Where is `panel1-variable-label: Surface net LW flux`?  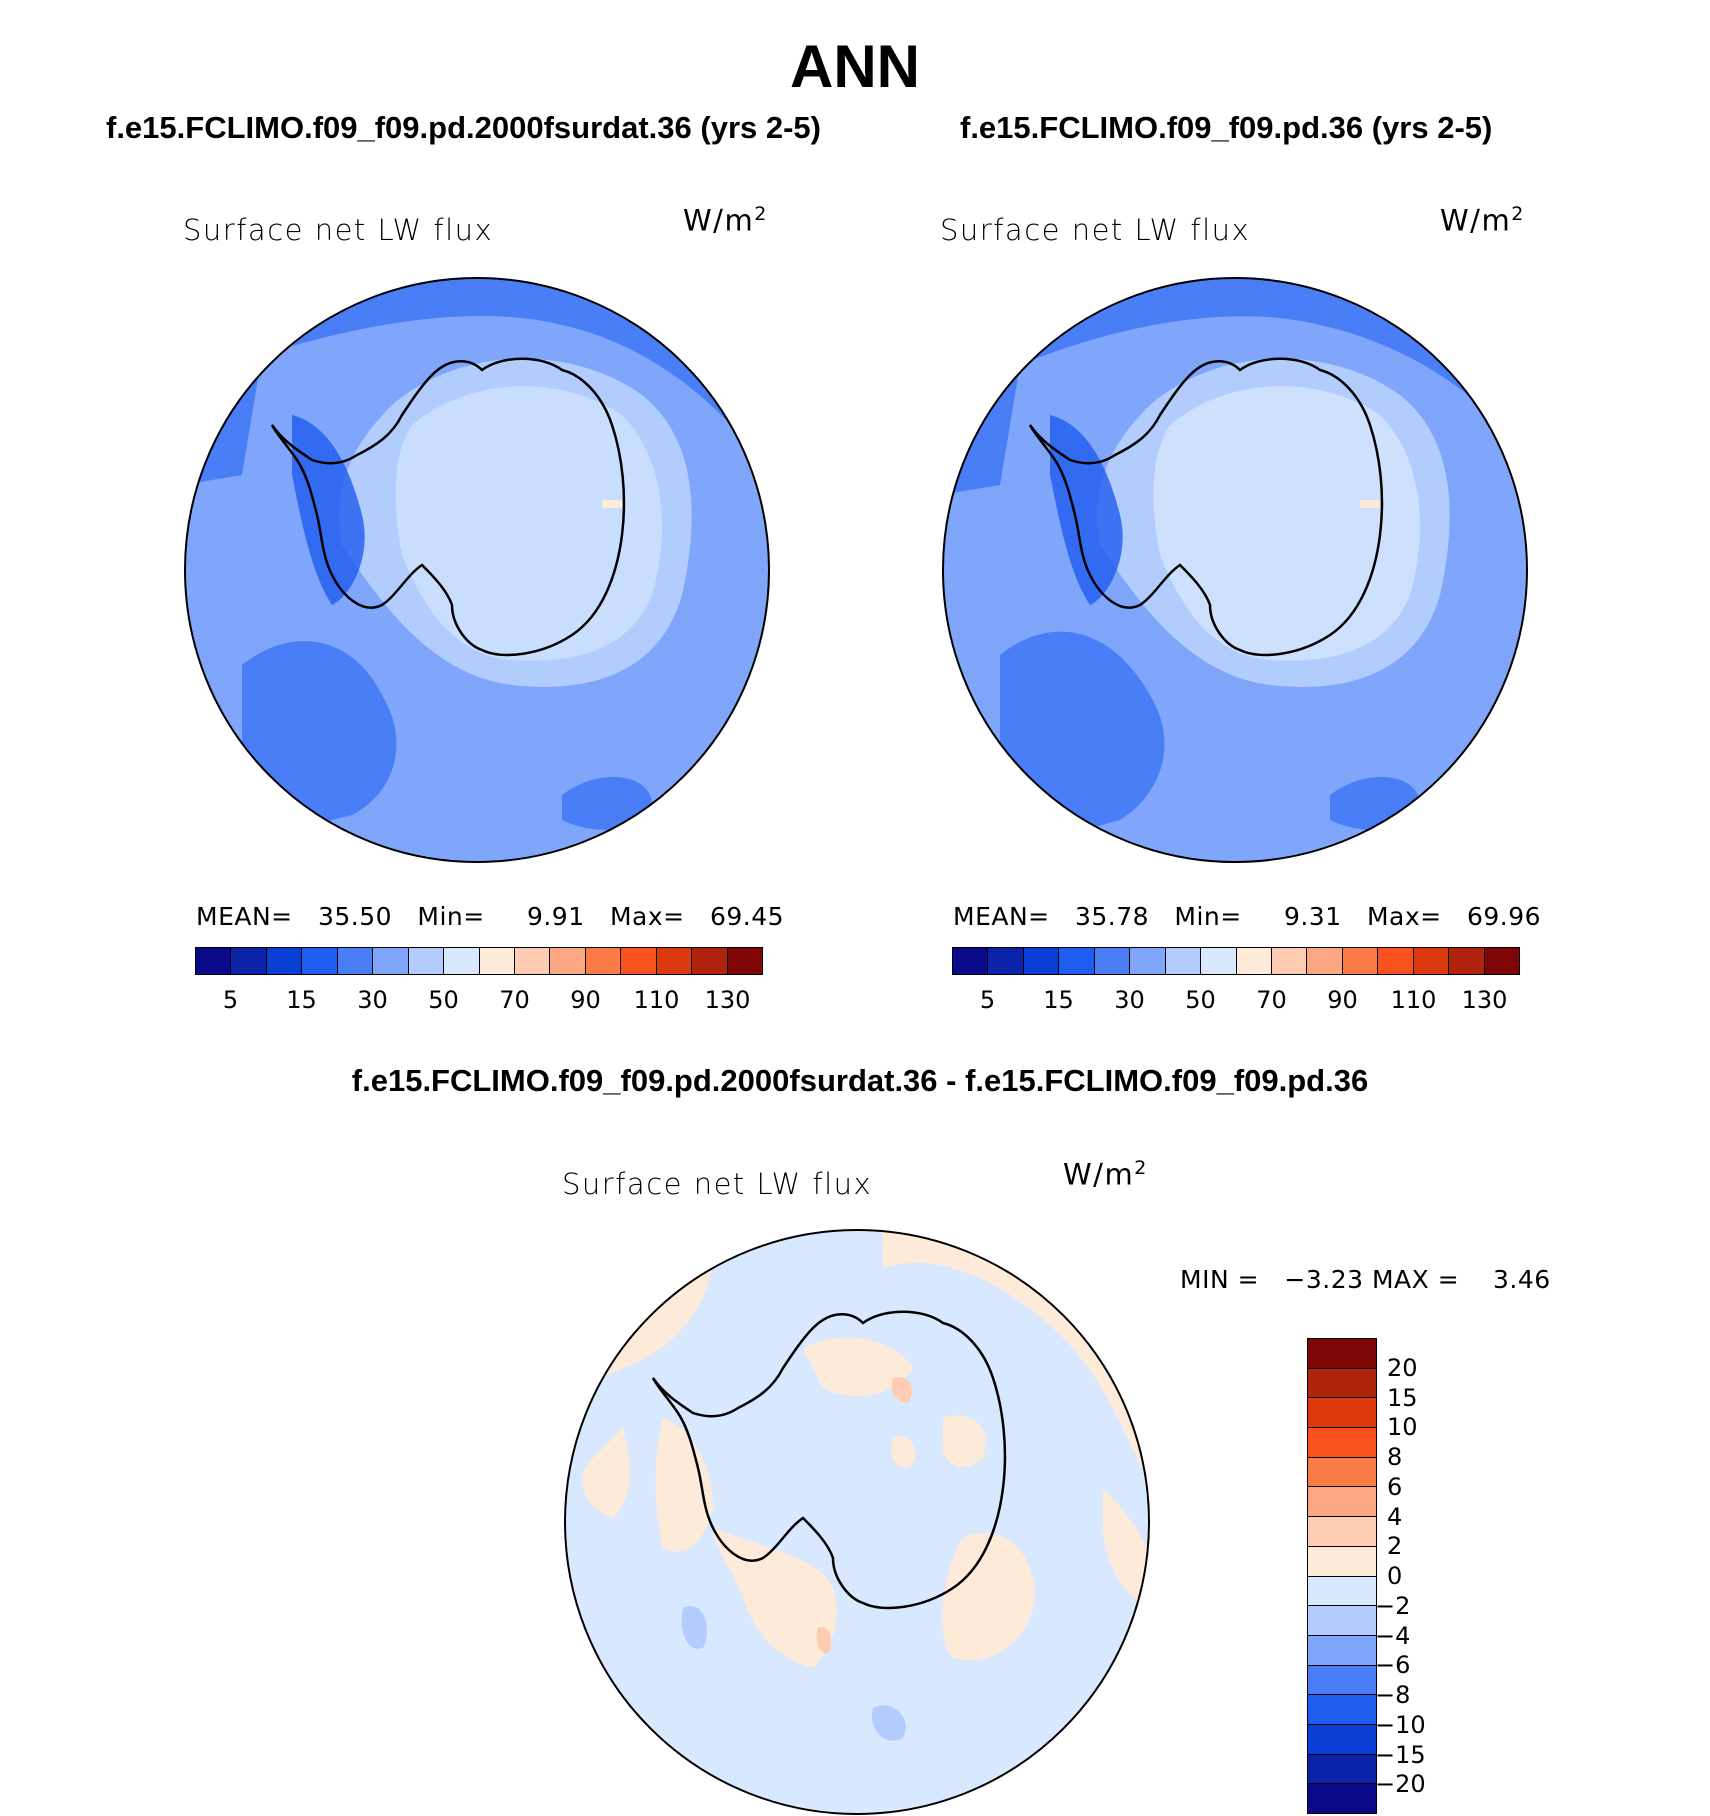 panel1-variable-label: Surface net LW flux is located at coordinates (338, 230).